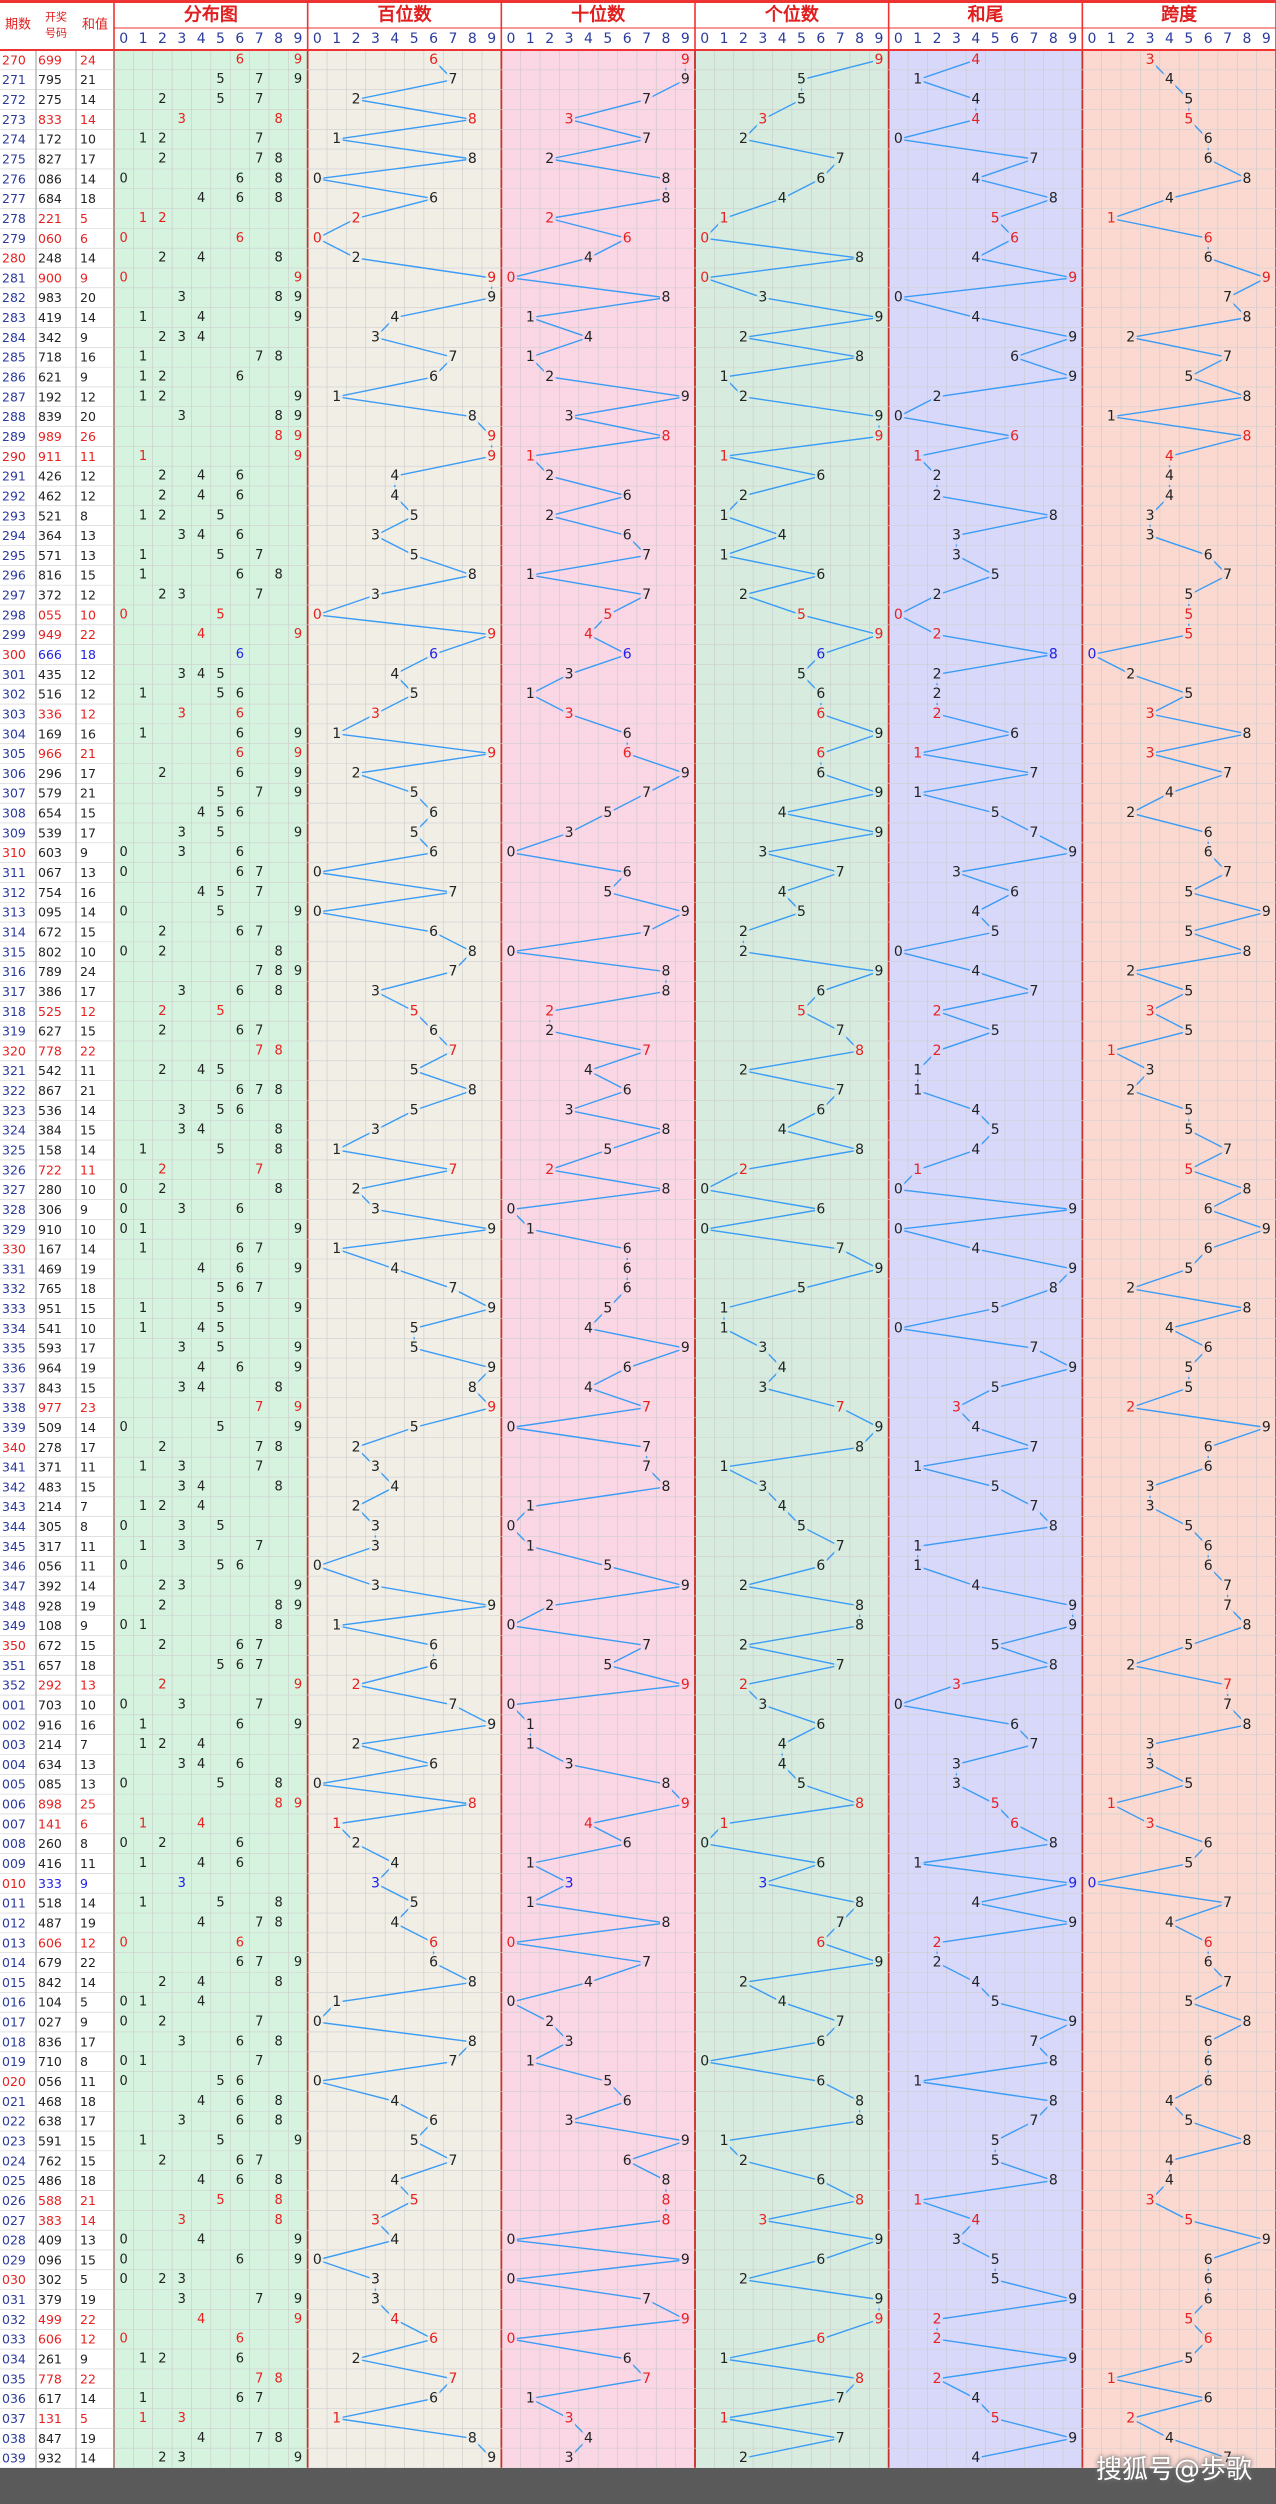 The height and width of the screenshot is (2504, 1276). What do you see at coordinates (14, 634) in the screenshot?
I see `row-period: 299` at bounding box center [14, 634].